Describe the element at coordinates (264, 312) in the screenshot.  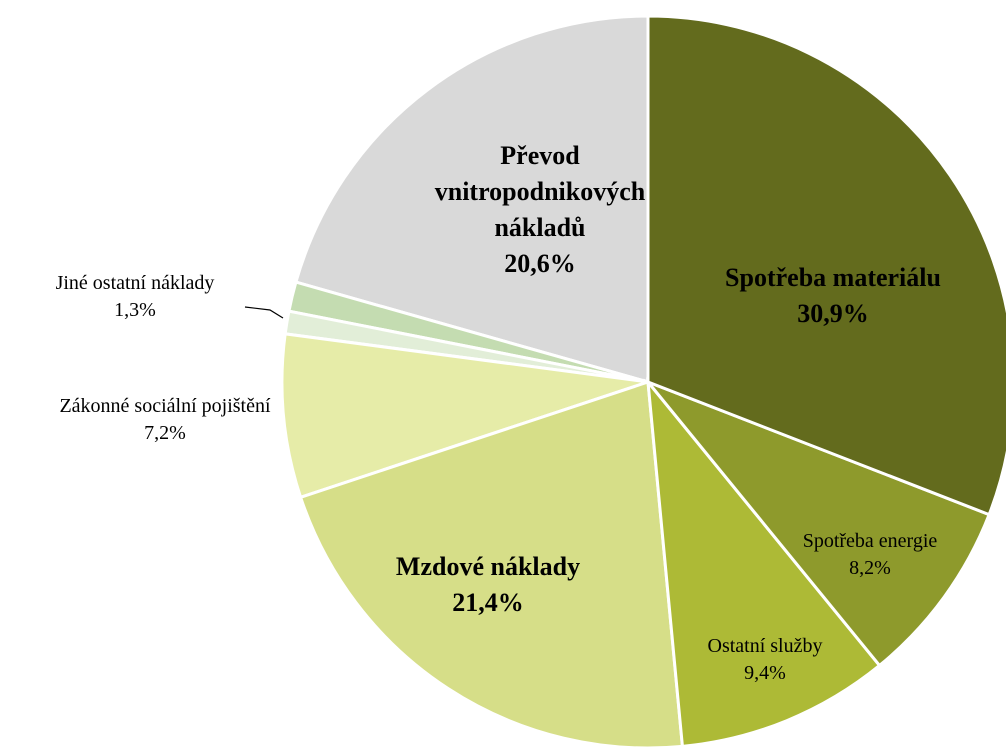
I see `leader-line` at that location.